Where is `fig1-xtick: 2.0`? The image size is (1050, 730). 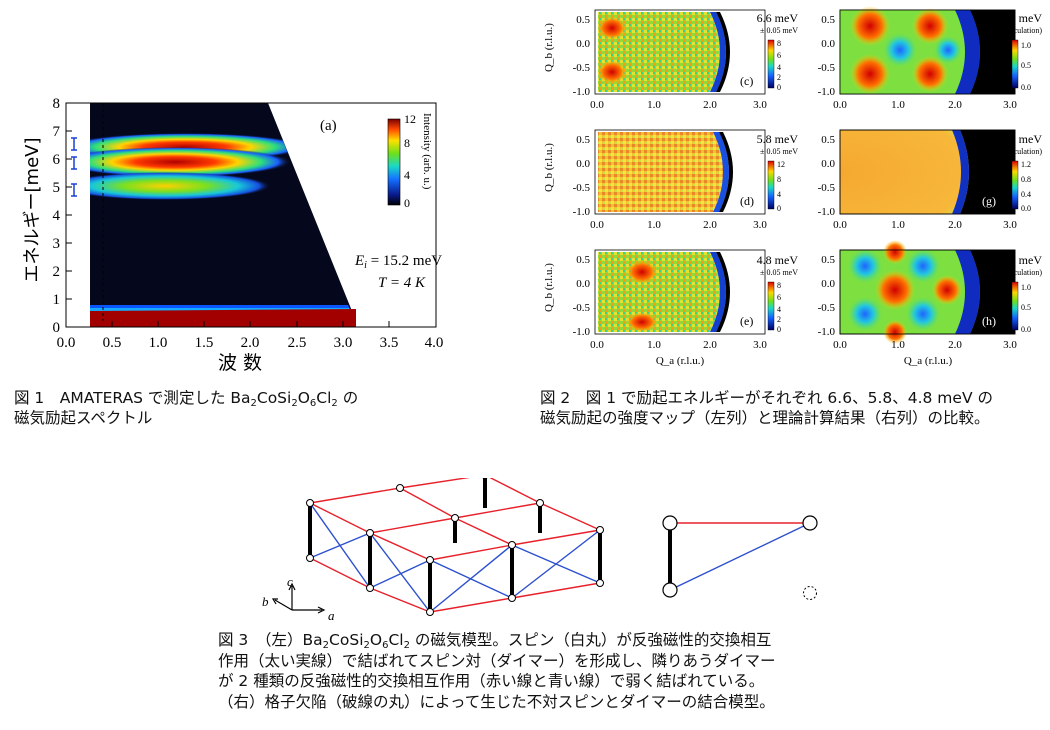
fig1-xtick: 2.0 is located at coordinates (250, 343).